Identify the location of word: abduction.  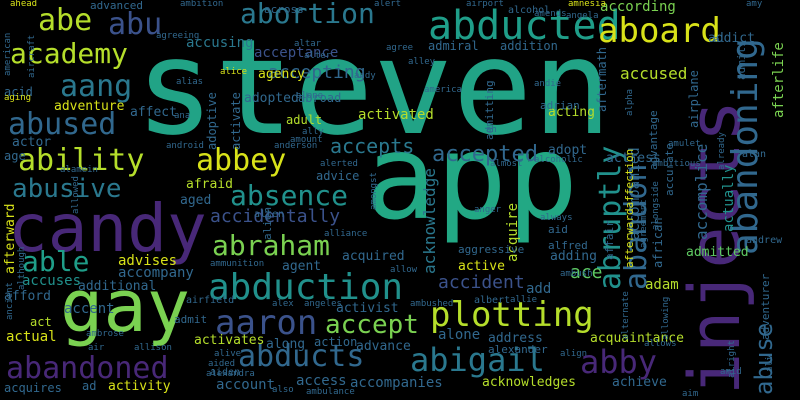
(306, 287).